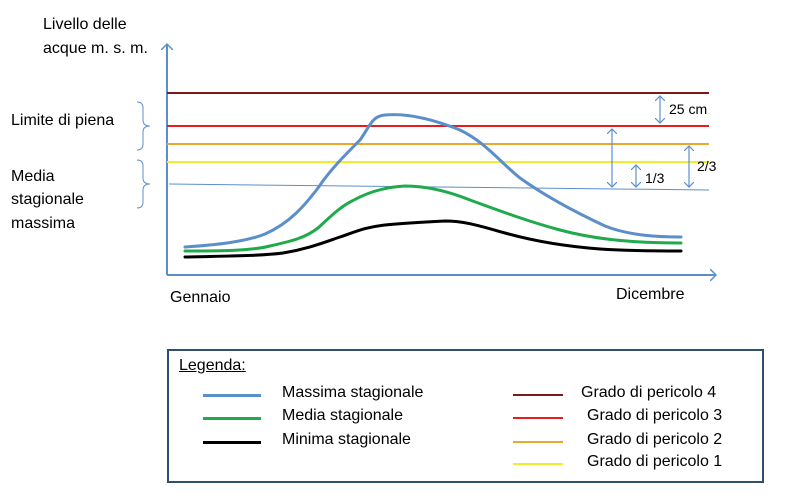  I want to click on x-start-label: Gennaio, so click(200, 297).